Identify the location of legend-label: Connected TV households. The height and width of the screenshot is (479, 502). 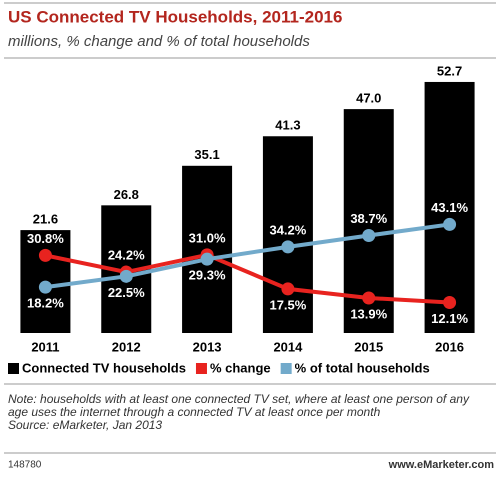
(104, 367).